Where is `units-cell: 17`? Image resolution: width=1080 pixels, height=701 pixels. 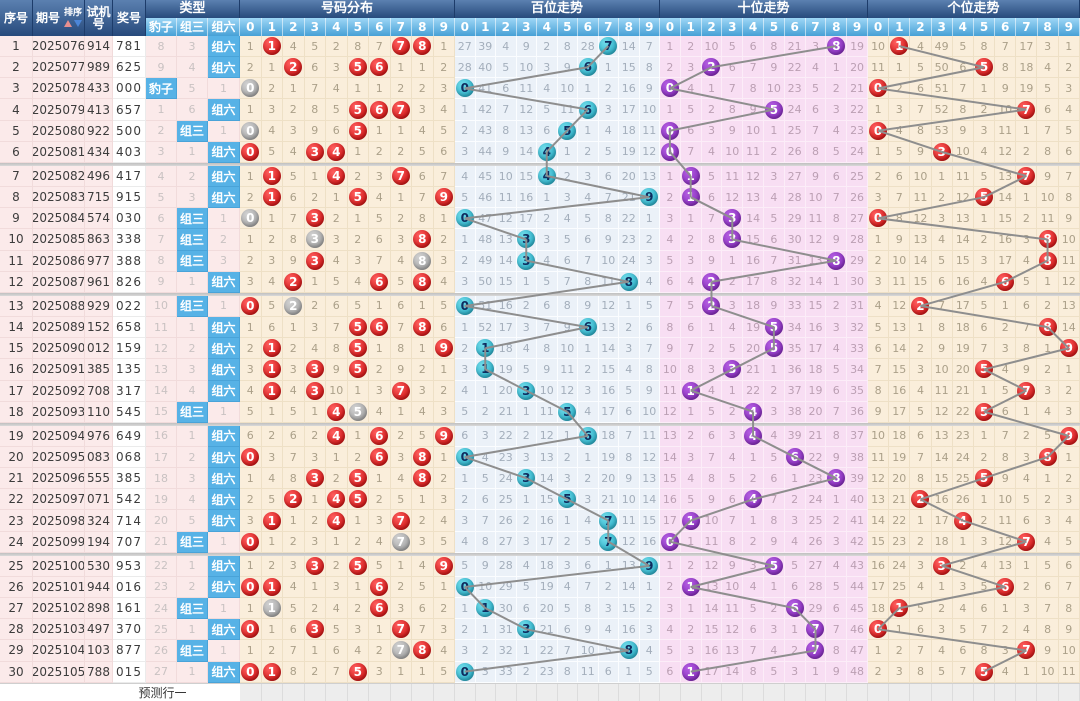 units-cell: 17 is located at coordinates (1006, 261).